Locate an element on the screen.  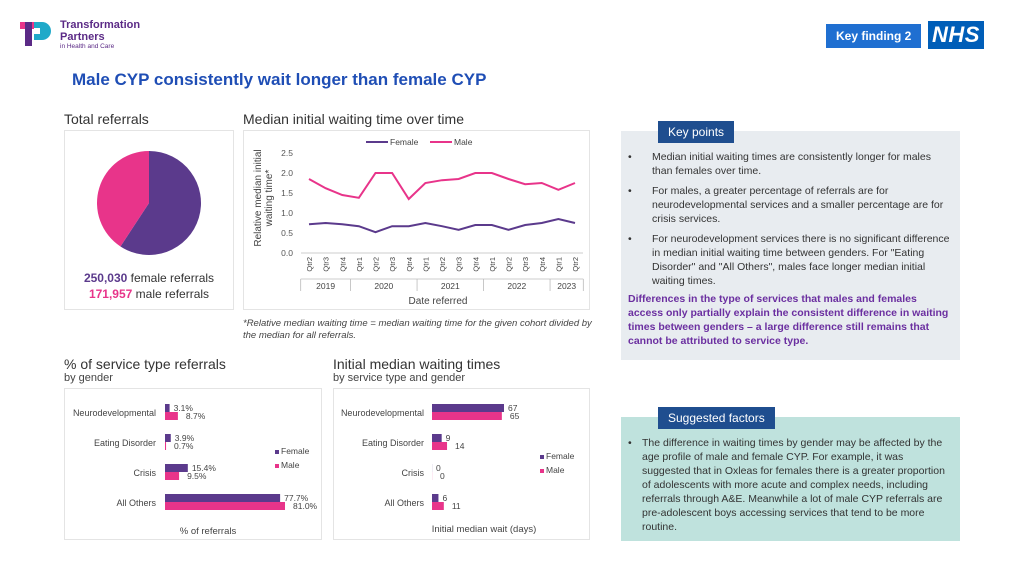
wait-times-title: Initial median waiting times is located at coordinates (417, 364).